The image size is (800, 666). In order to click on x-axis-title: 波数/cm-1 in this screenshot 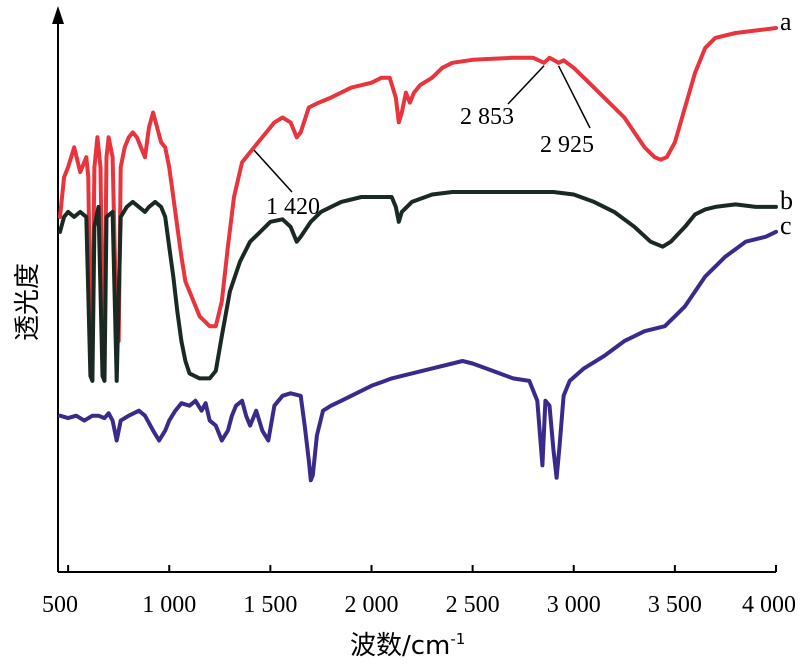, I will do `click(407, 645)`.